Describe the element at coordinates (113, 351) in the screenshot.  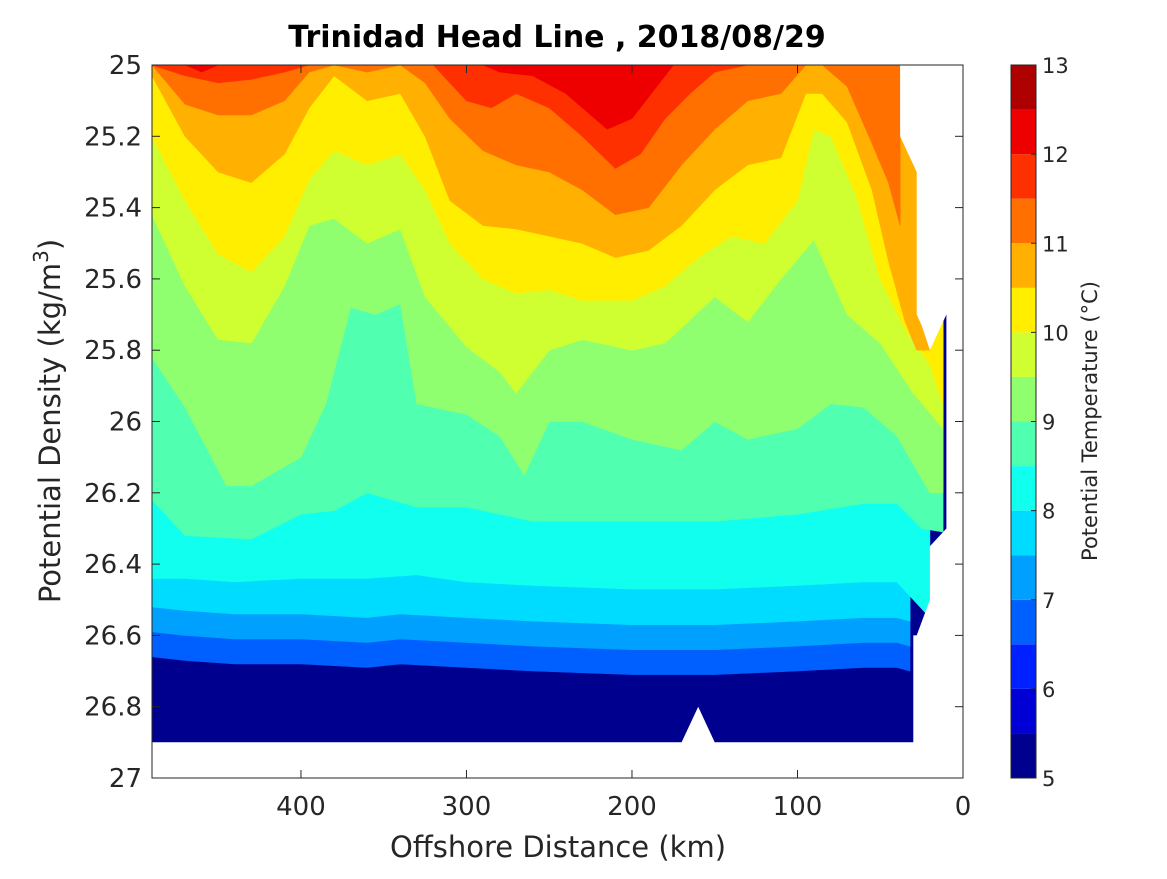
I see `y-tick-label: 25.8` at that location.